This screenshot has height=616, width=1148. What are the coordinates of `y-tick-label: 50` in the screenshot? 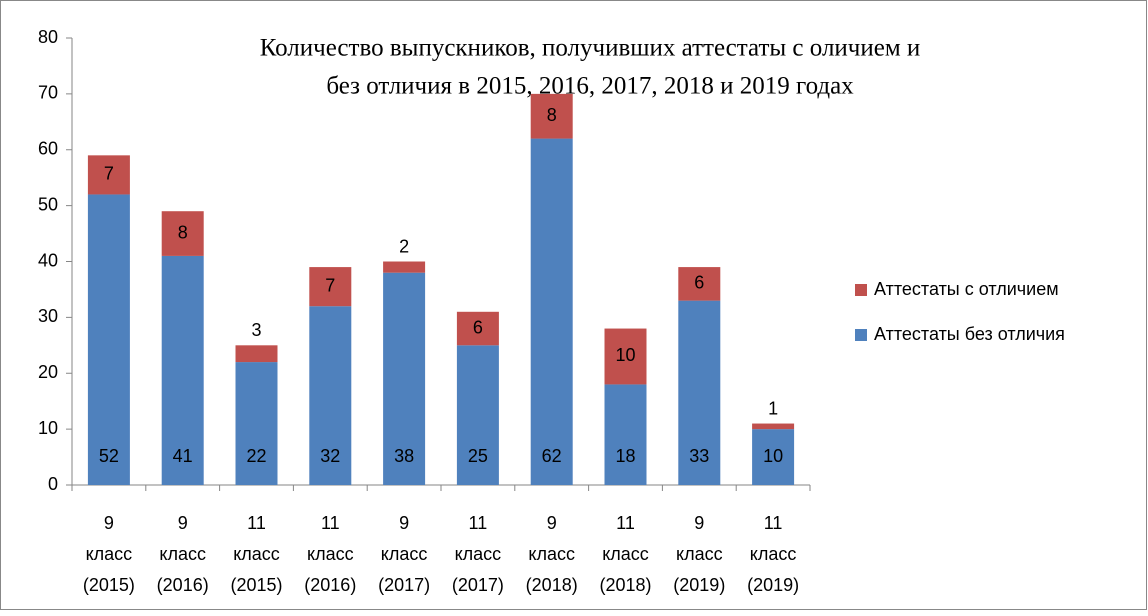 It's located at (48, 204).